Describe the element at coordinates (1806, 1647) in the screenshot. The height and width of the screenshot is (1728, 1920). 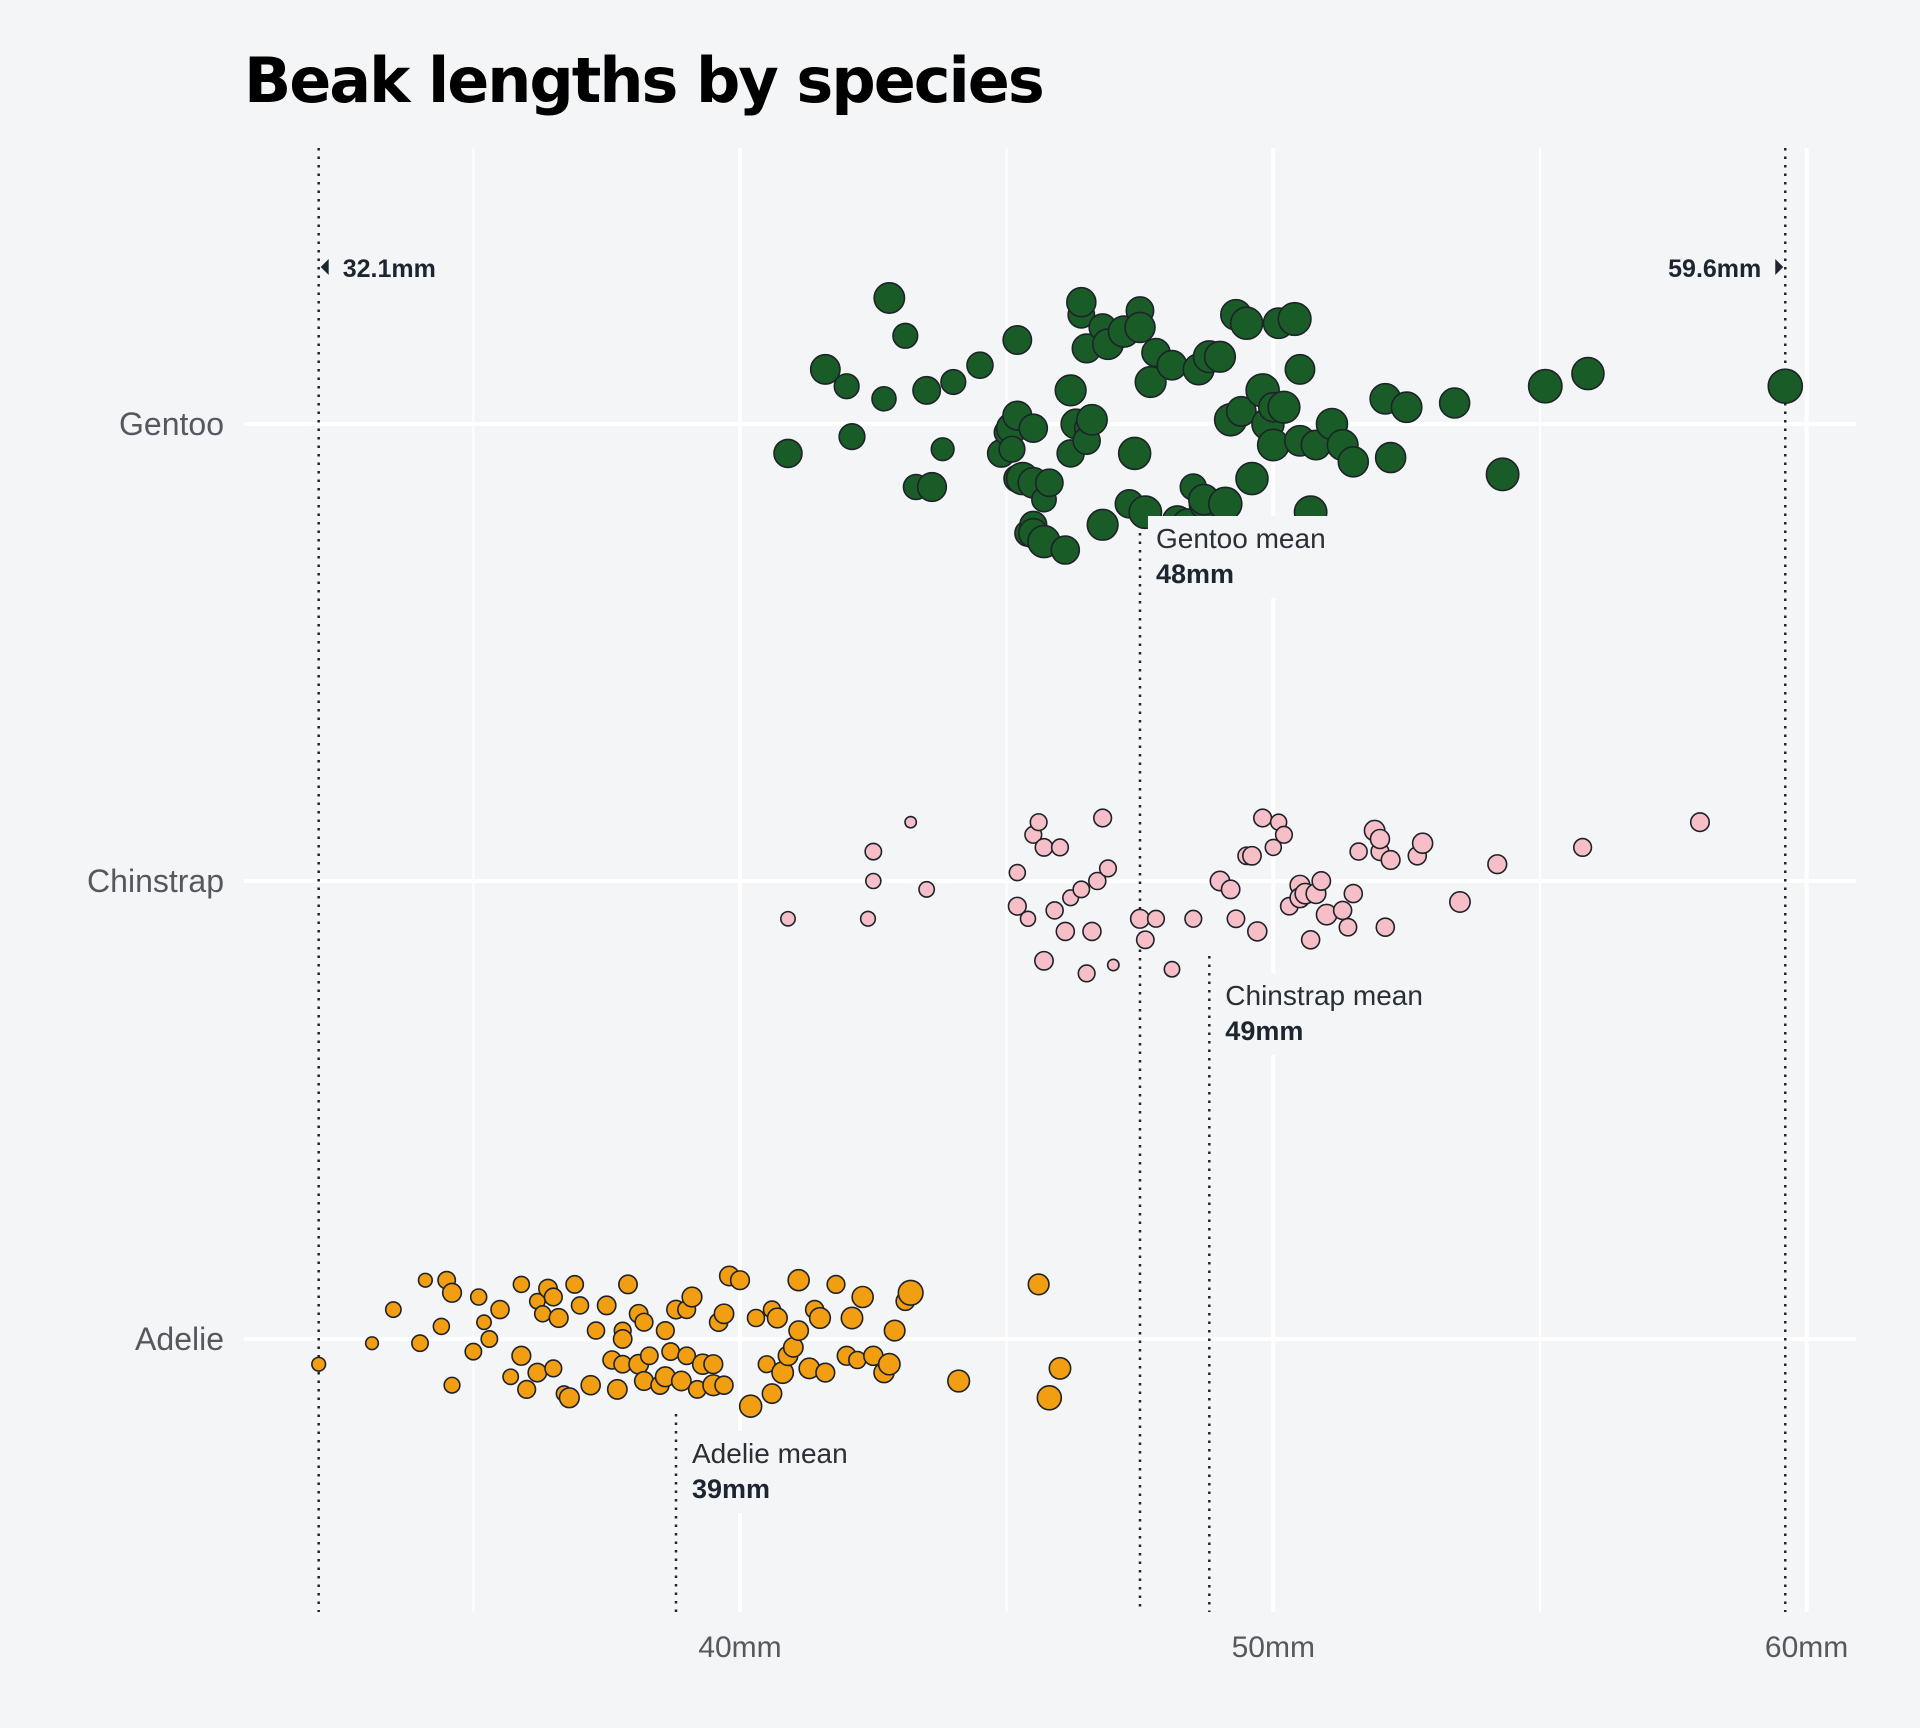
I see `x-tick-label-60: 60mm` at that location.